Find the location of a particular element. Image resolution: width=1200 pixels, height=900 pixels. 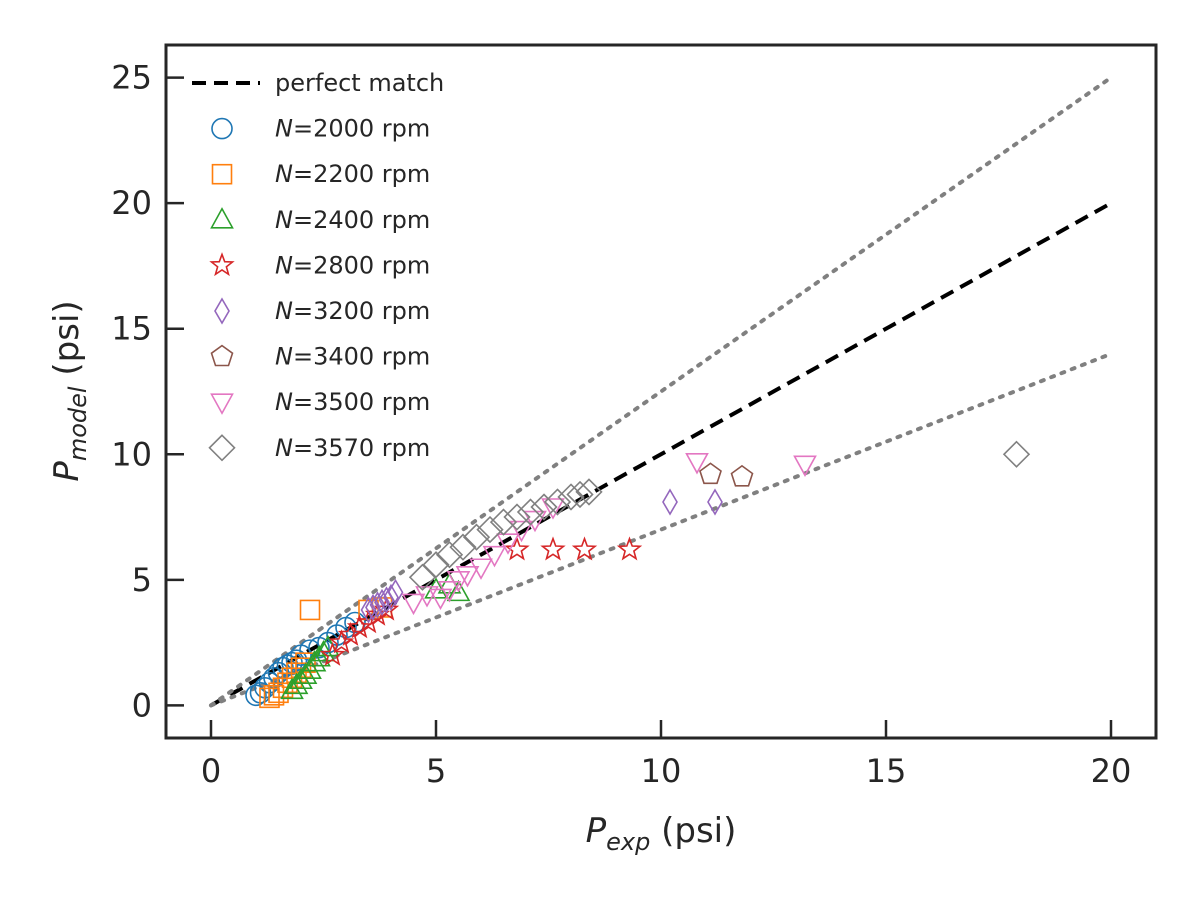

legend-label-text: =3570 rpm is located at coordinates (361, 448).